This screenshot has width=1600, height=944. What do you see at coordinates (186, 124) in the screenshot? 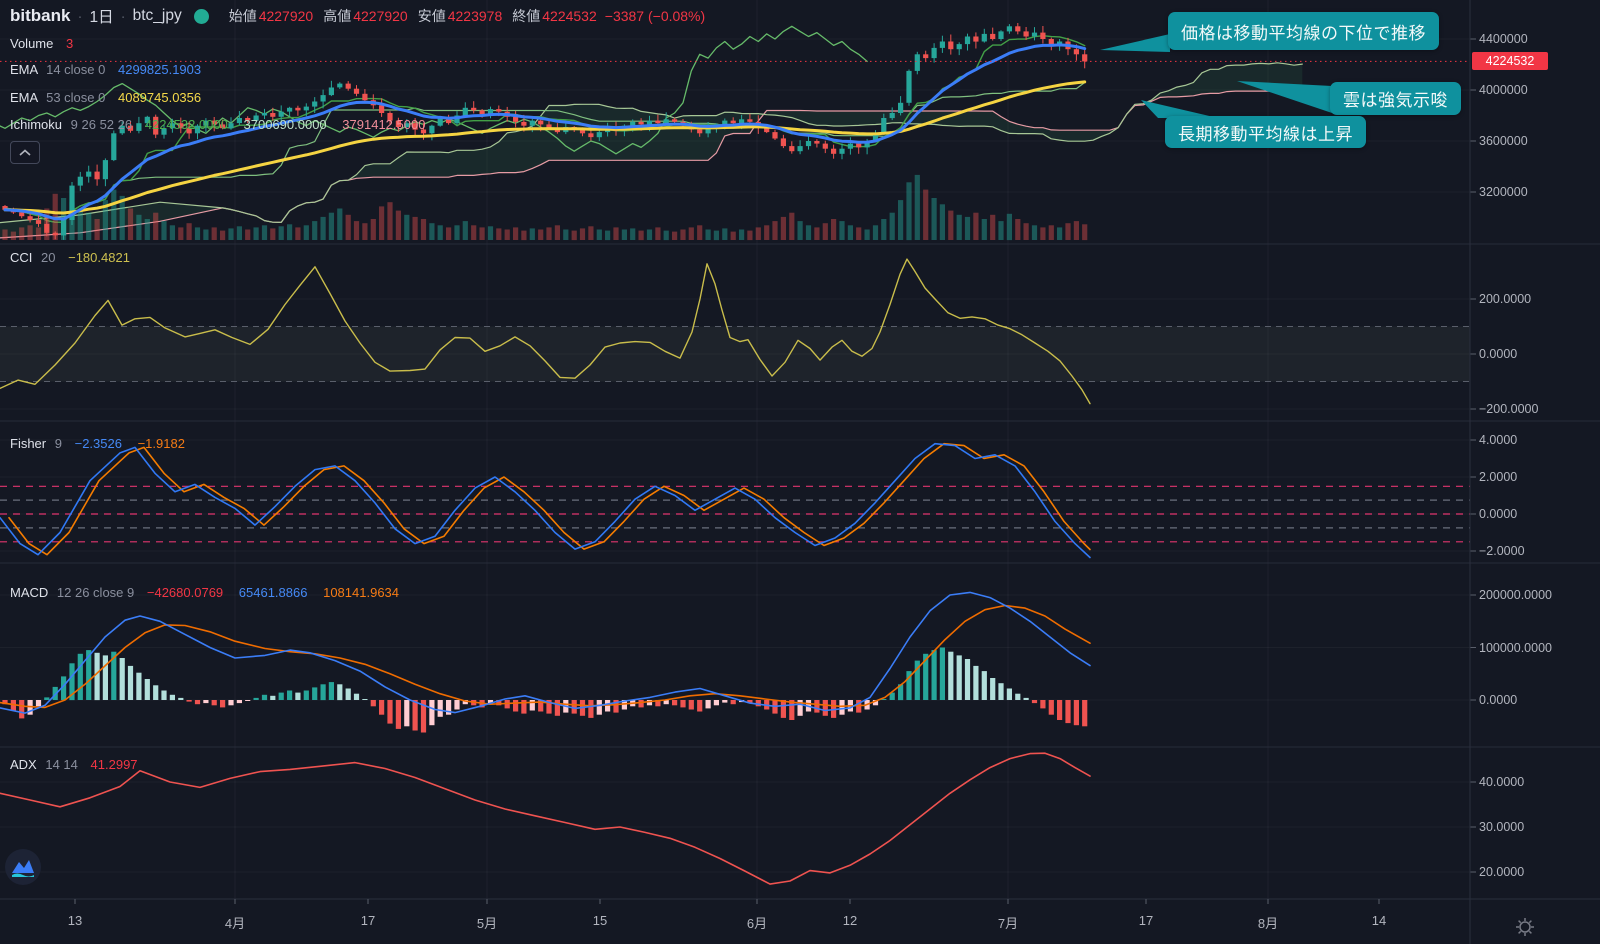
I see `legend-value: 4224532.0000` at bounding box center [186, 124].